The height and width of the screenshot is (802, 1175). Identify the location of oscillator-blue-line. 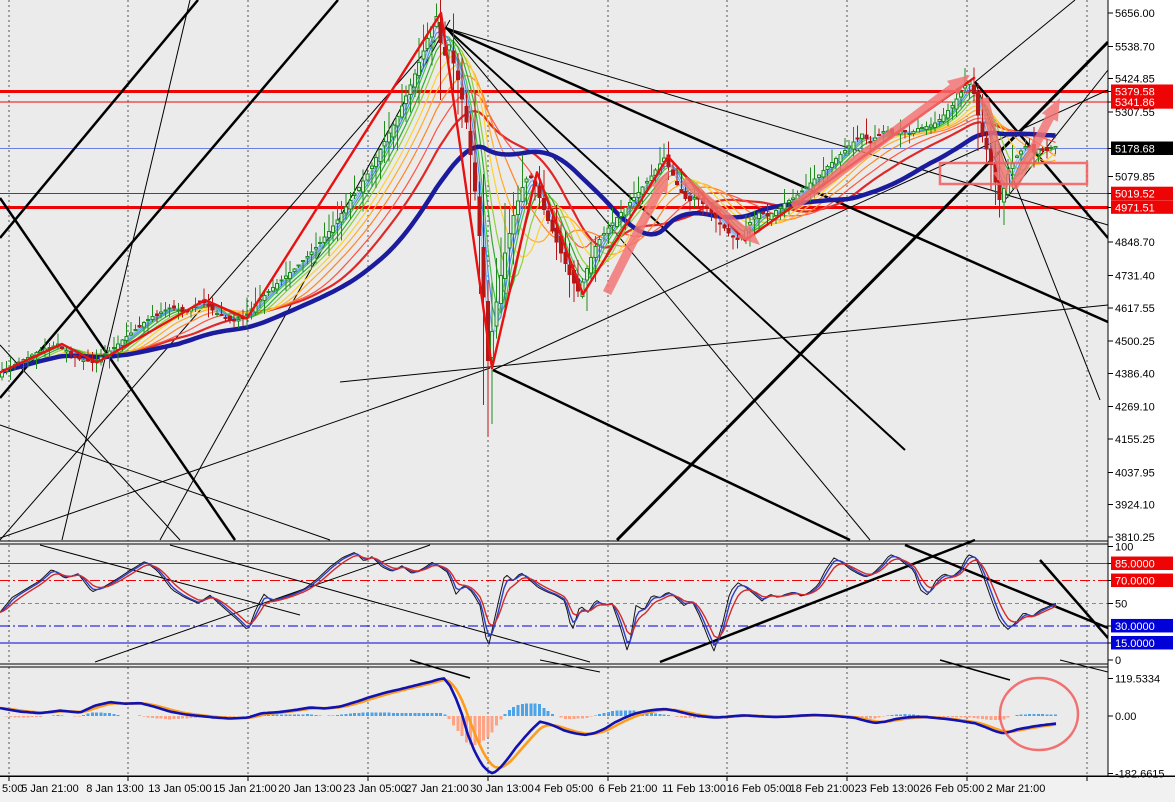
(528, 599).